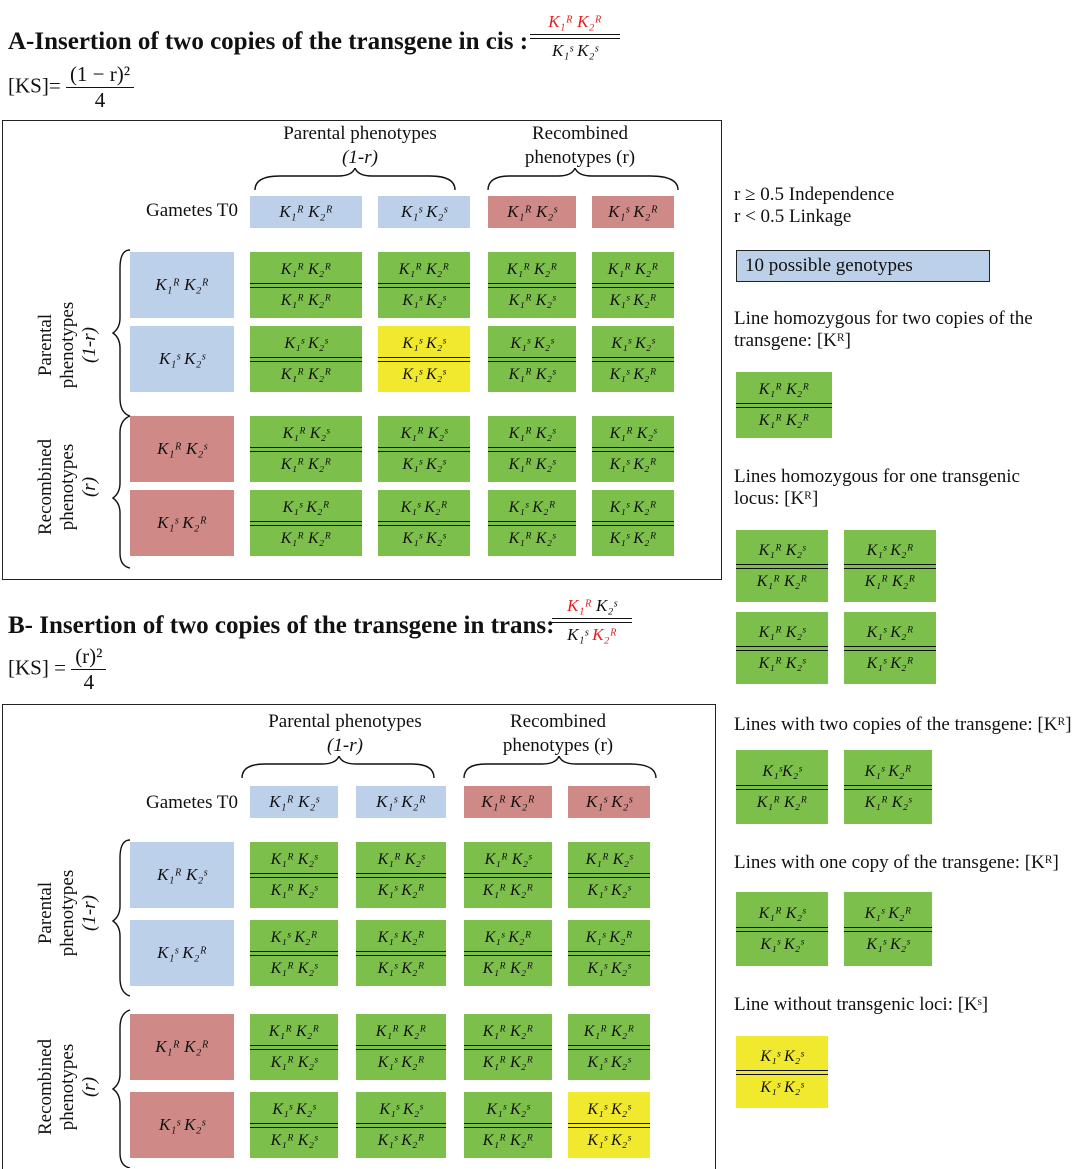 This screenshot has height=1169, width=1084. Describe the element at coordinates (401, 1125) in the screenshot. I see `part-b-genotype-cell: K₁ˢ K₂ˢ K₁ˢ K₂ᴿ` at that location.